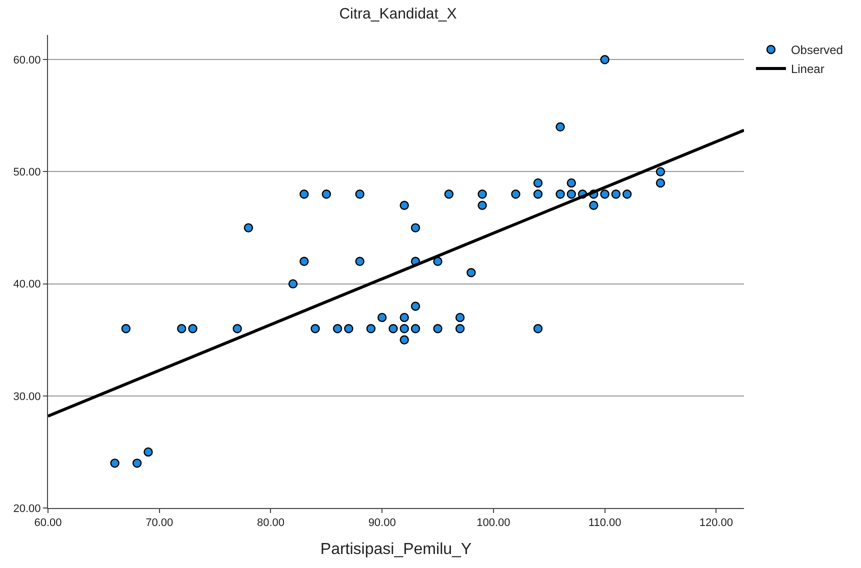  Describe the element at coordinates (27, 284) in the screenshot. I see `y-tick-label: 40.00` at that location.